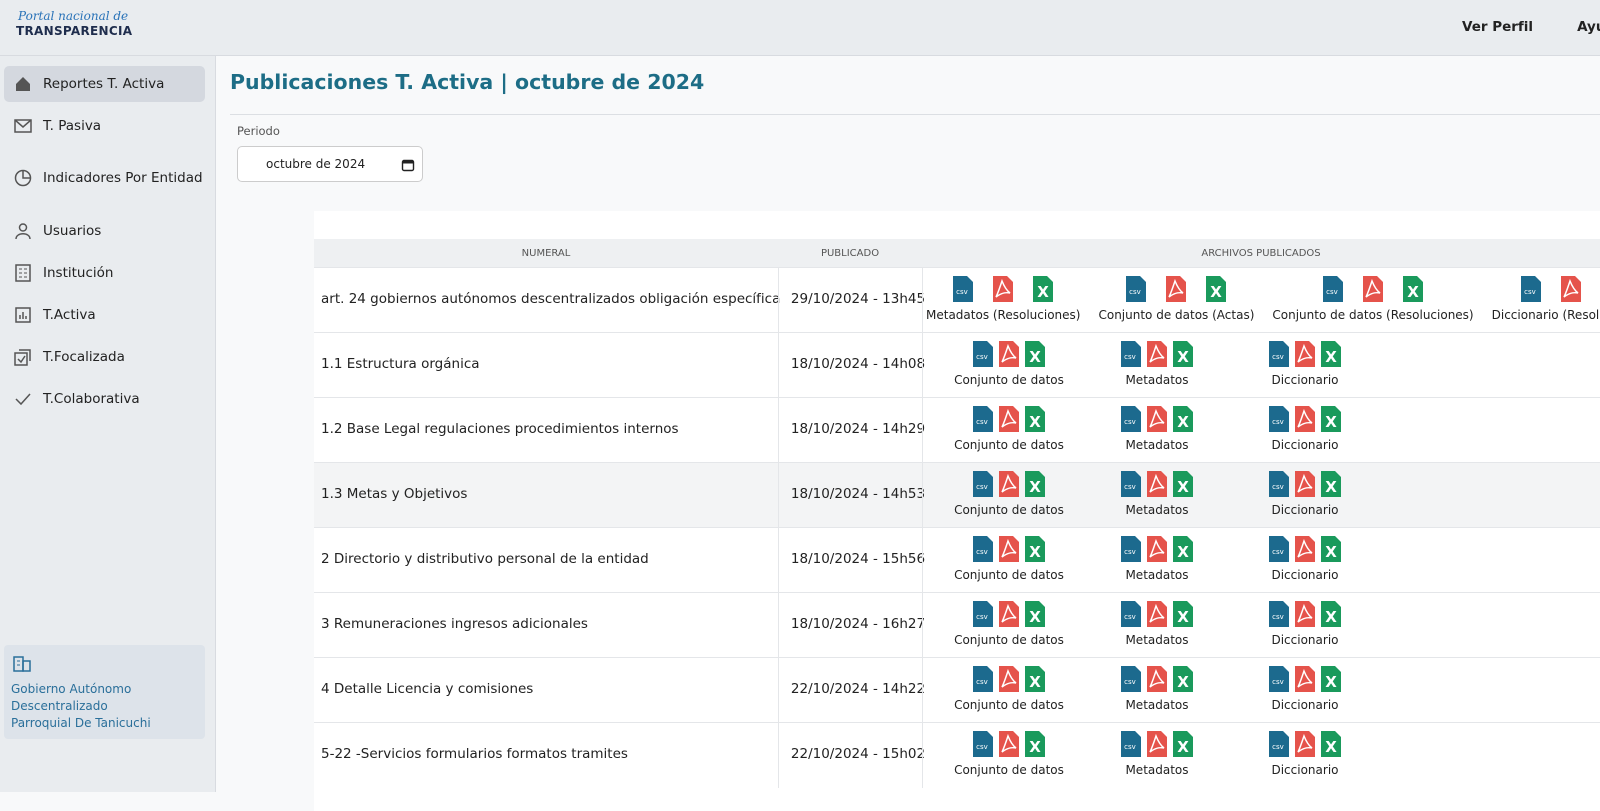  I want to click on sidebar-label: Institución, so click(78, 273).